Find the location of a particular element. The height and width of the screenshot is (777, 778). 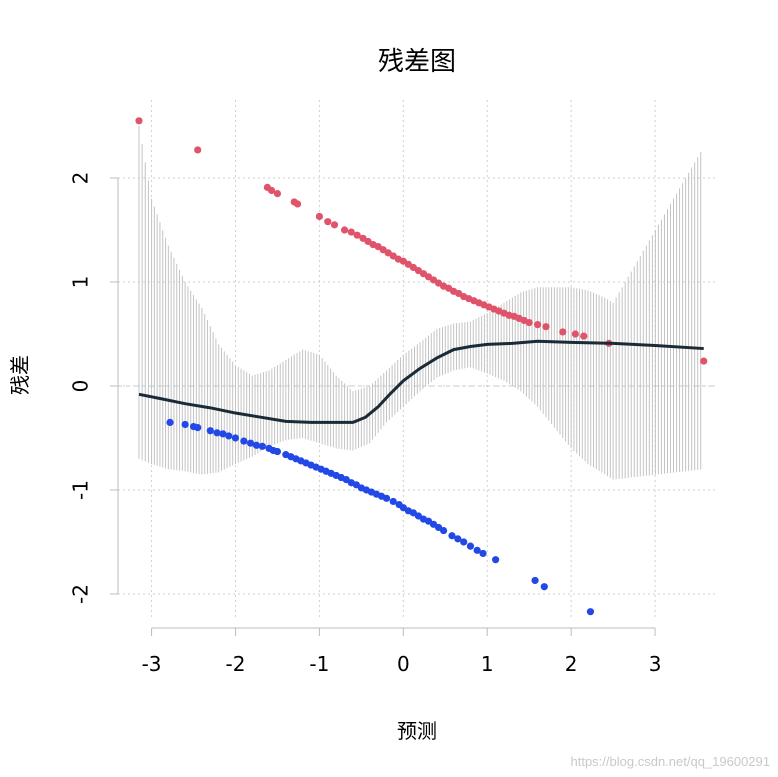

chart-title: 残差图 is located at coordinates (417, 62).